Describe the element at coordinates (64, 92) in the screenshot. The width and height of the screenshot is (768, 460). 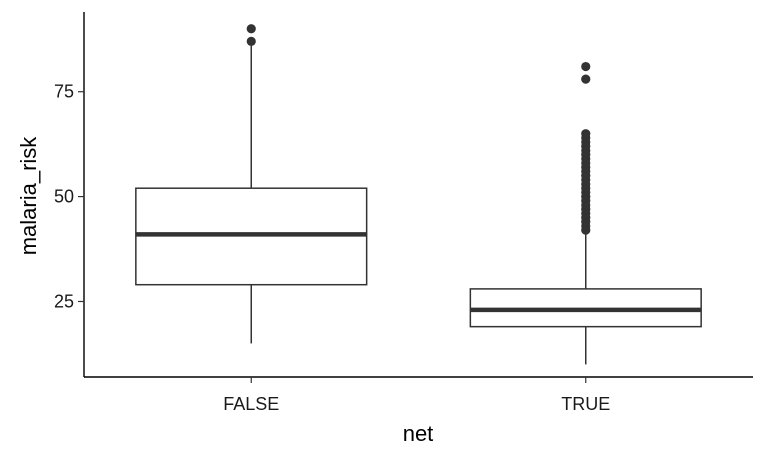
I see `y-tick-label: 75` at that location.